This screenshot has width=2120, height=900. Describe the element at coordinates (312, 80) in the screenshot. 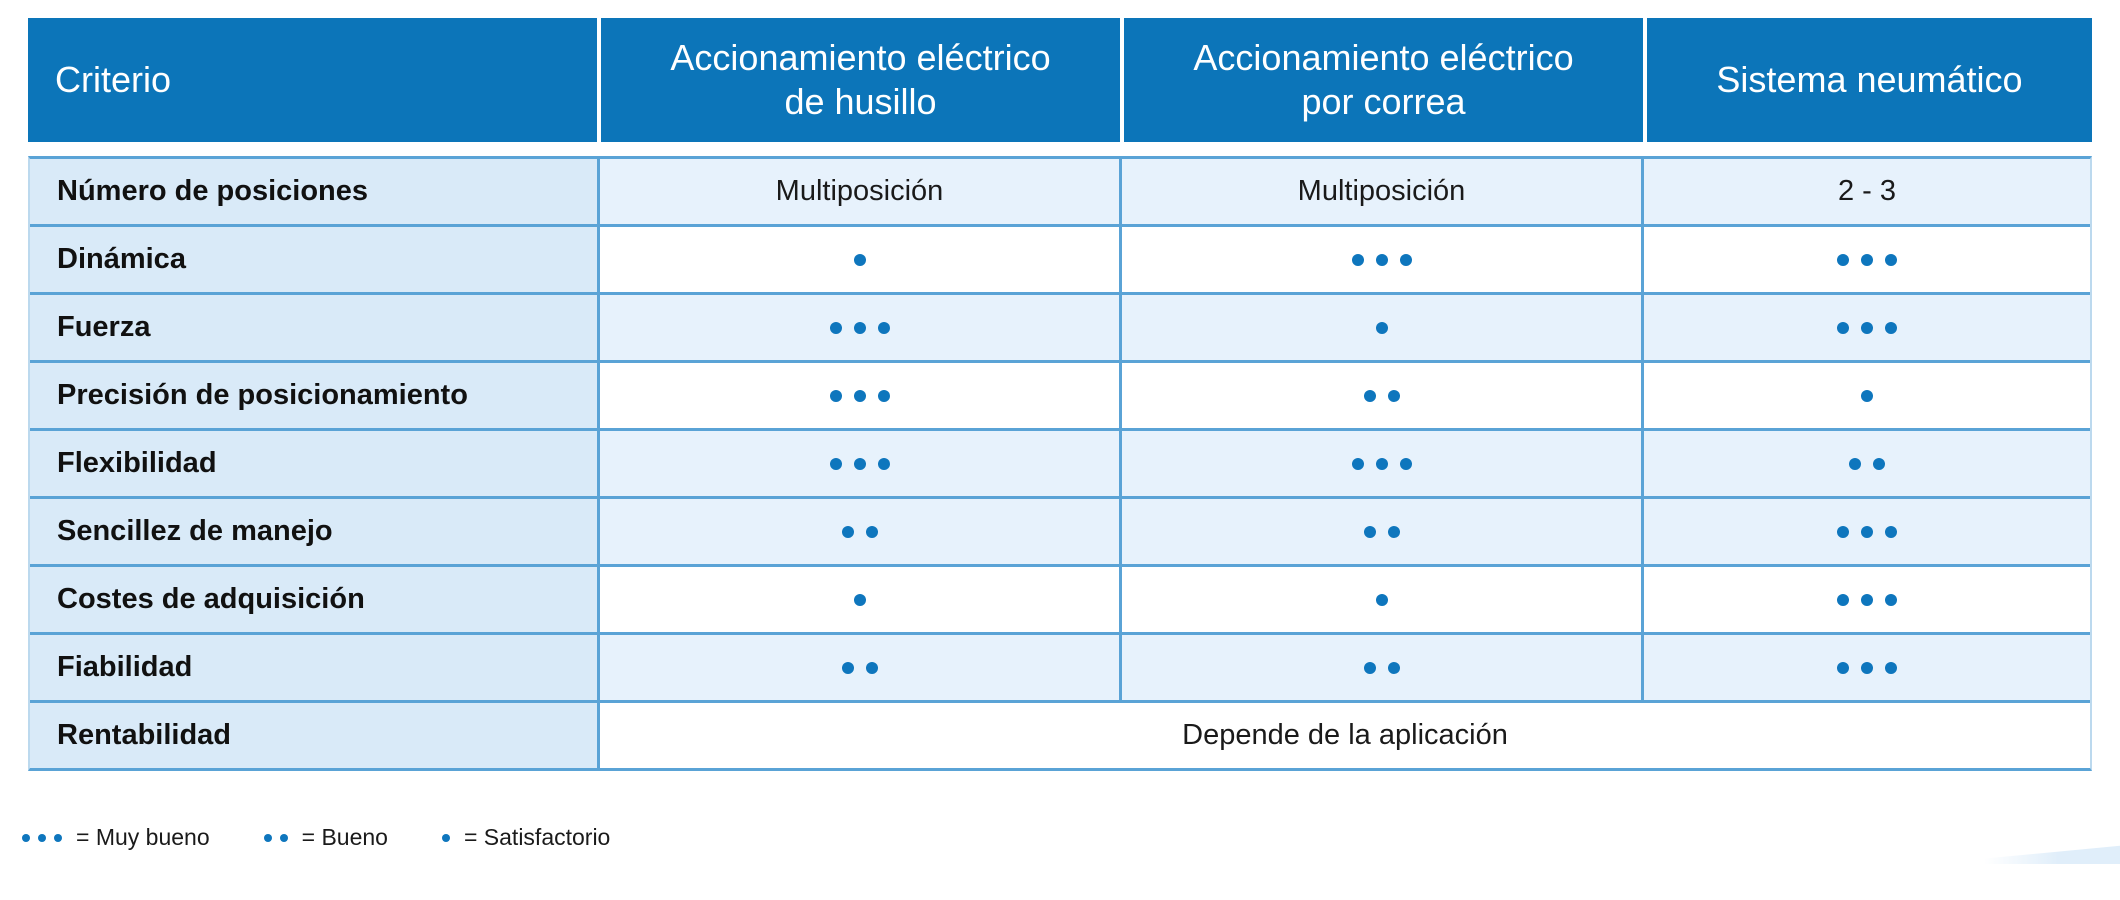

I see `header-cell-criterio: Criterio` at that location.